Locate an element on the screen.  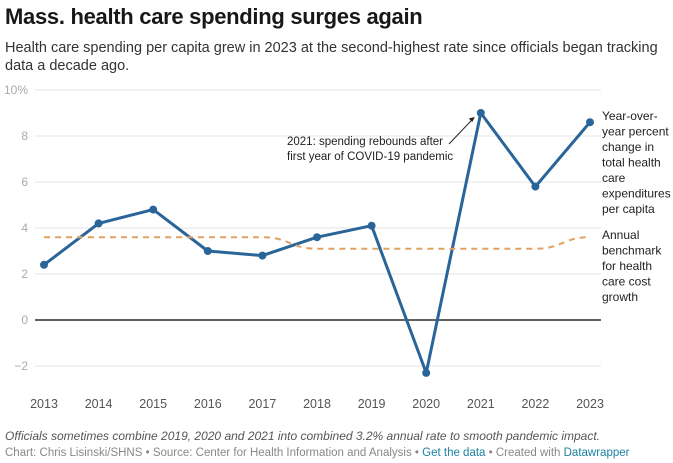
y-tick-label: −2 is located at coordinates (21, 366).